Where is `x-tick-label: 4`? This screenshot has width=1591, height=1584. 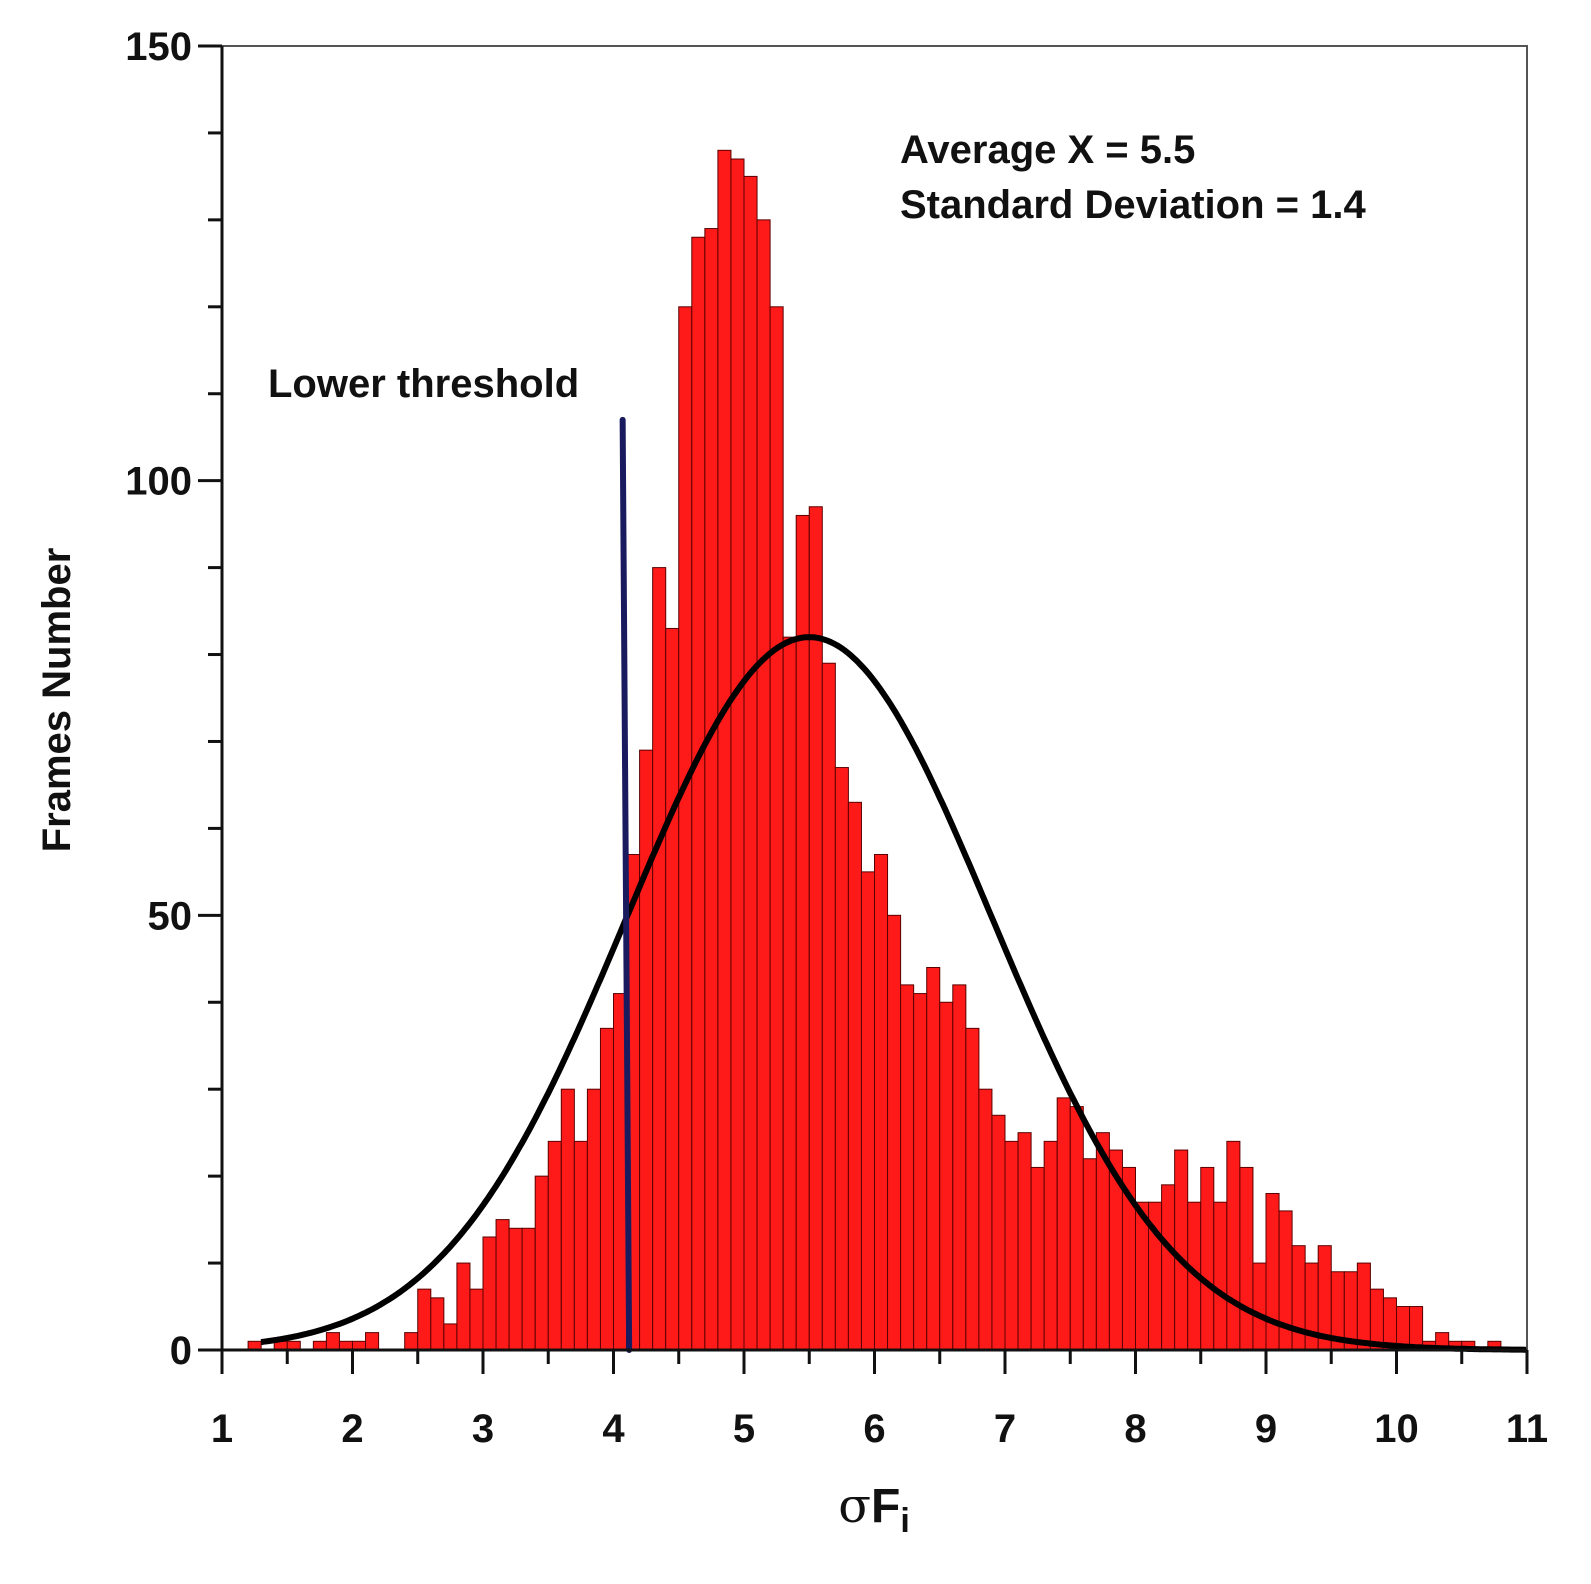
x-tick-label: 4 is located at coordinates (613, 1429).